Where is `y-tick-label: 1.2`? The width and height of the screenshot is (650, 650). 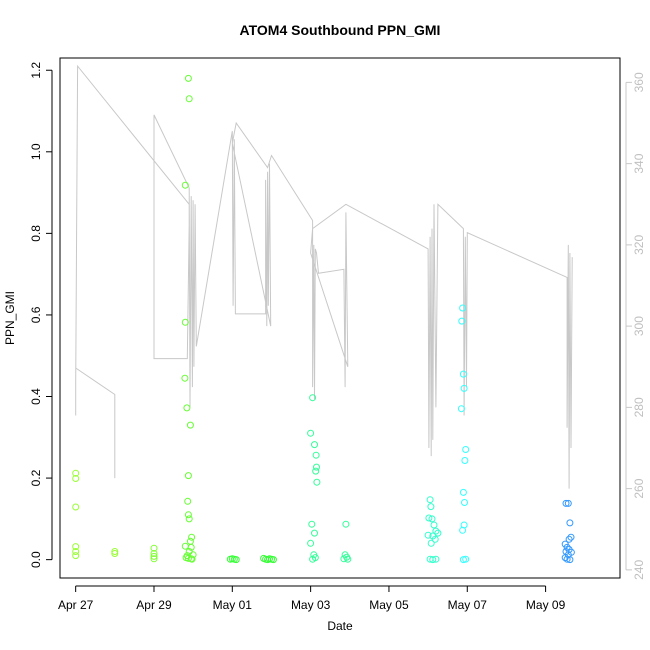 y-tick-label: 1.2 is located at coordinates (36, 70).